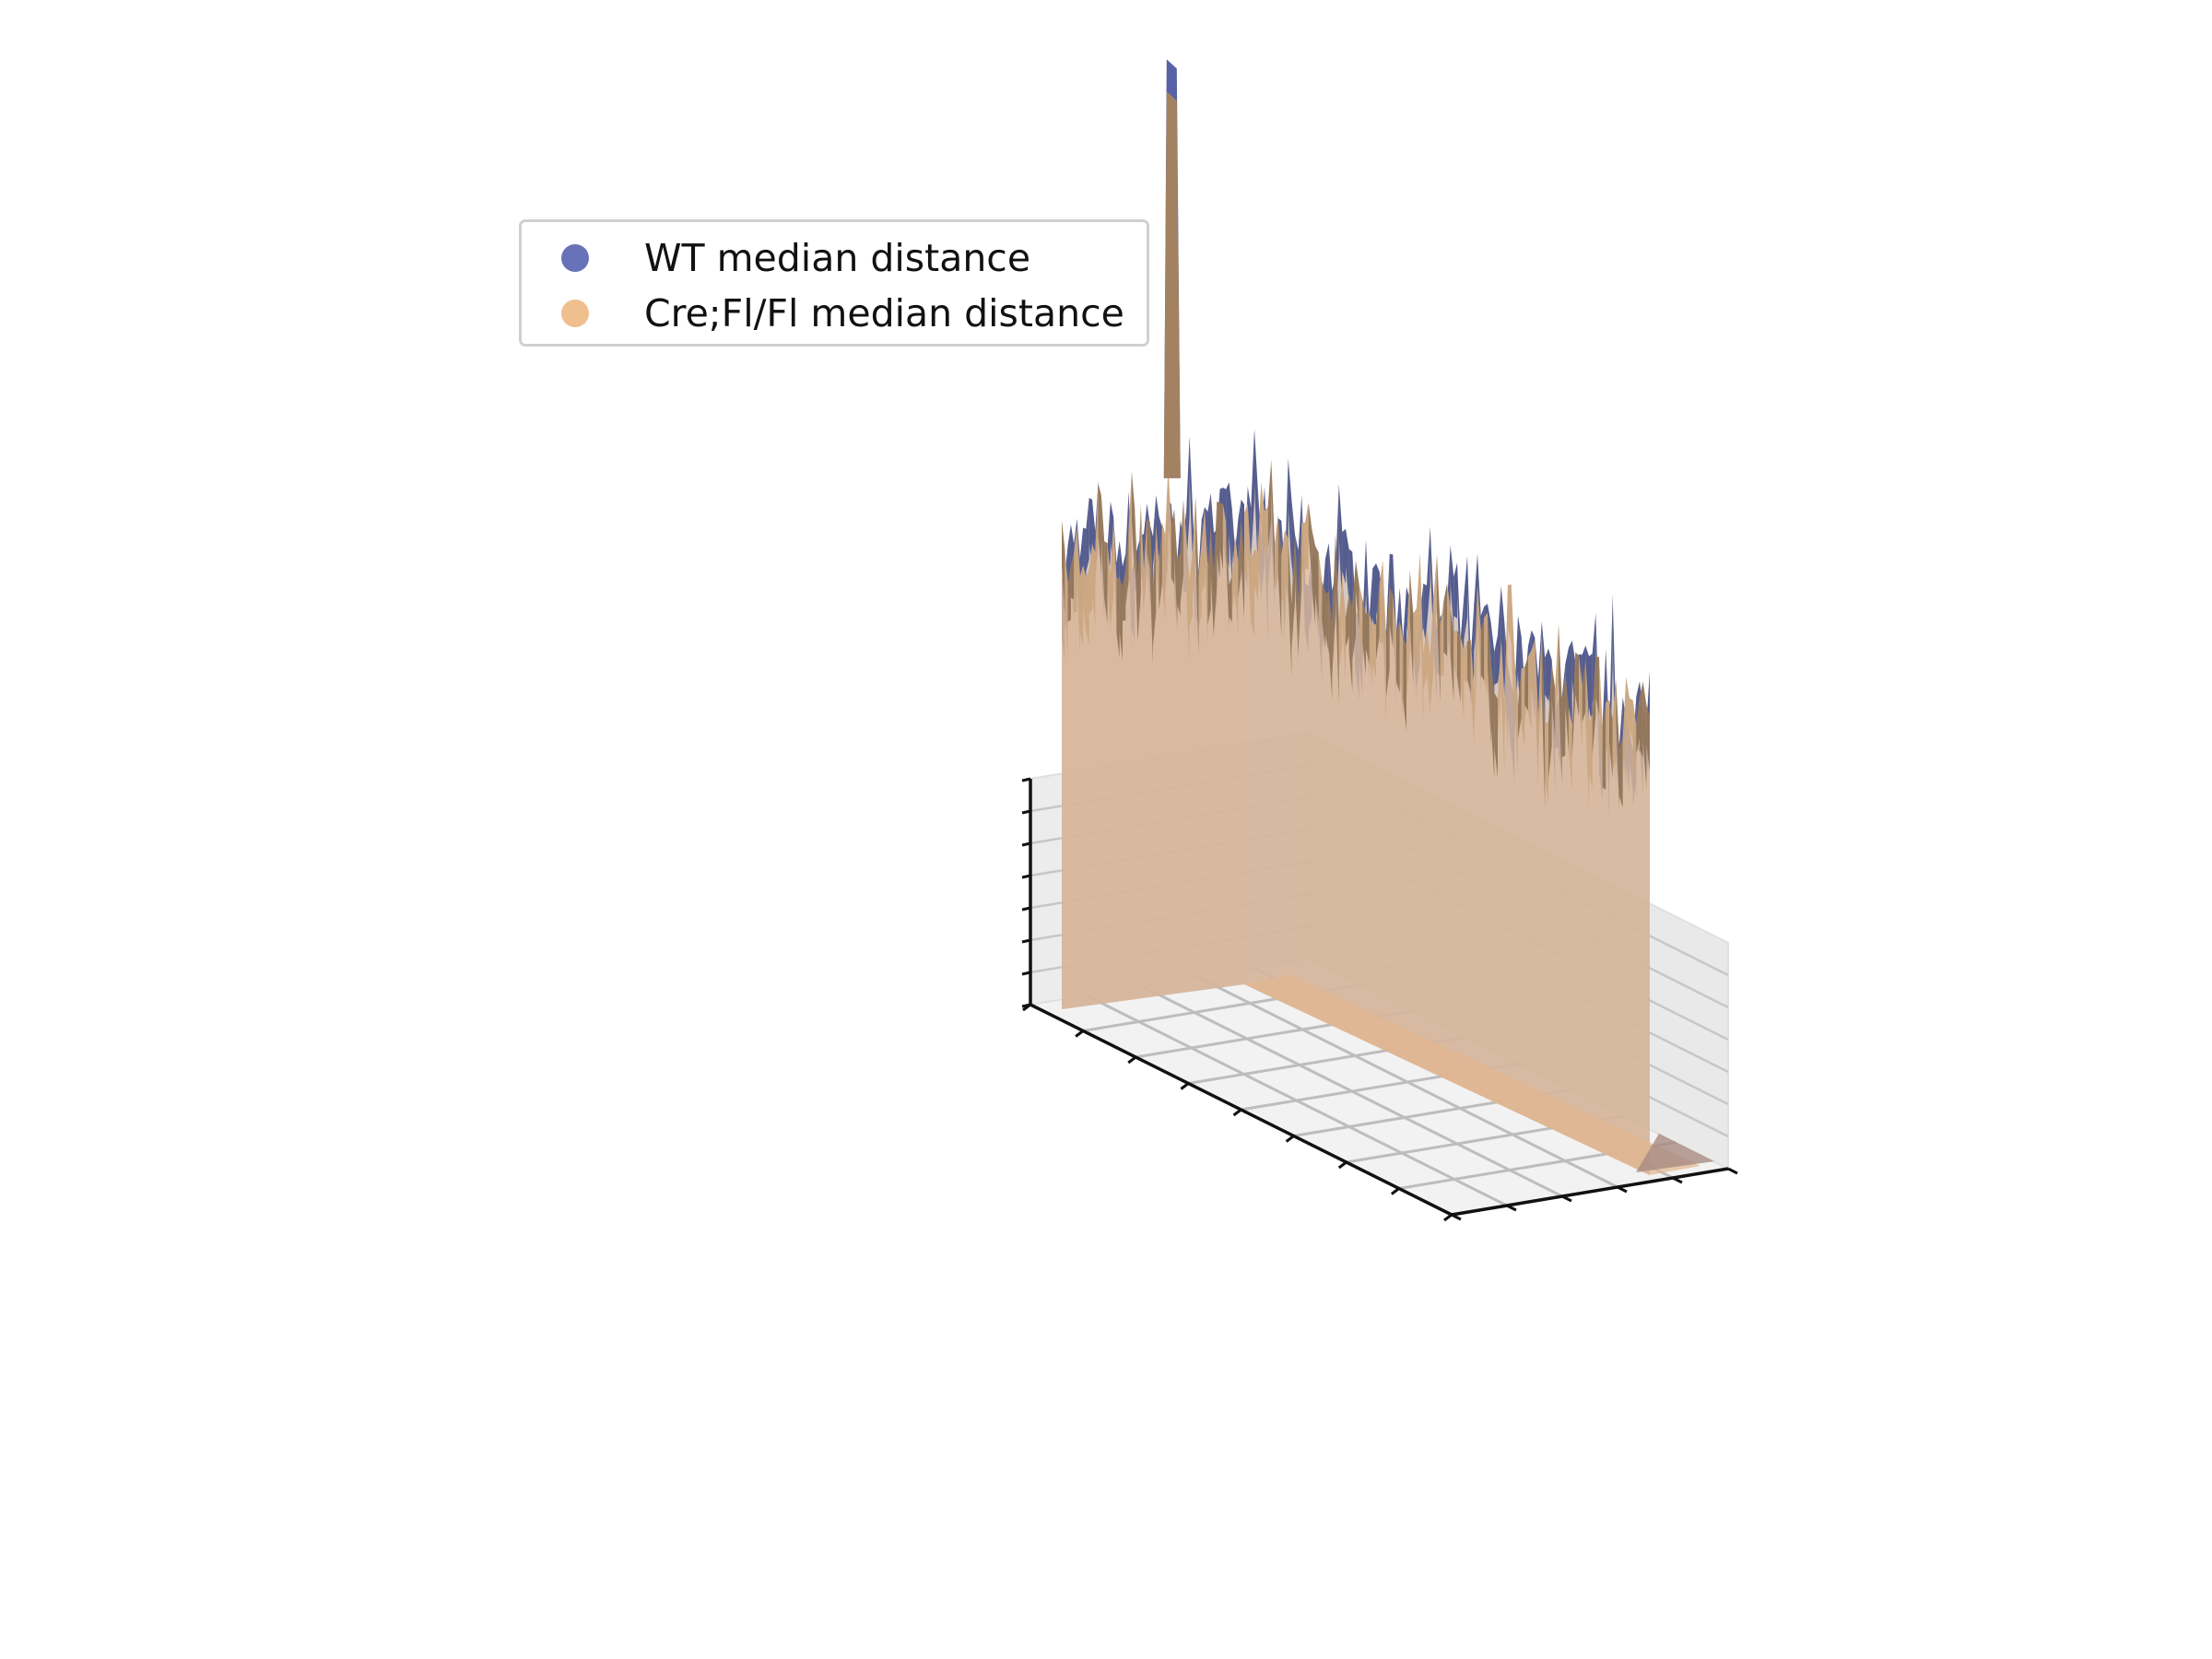 This screenshot has width=2212, height=1659. What do you see at coordinates (575, 258) in the screenshot?
I see `legend-marker-wt` at bounding box center [575, 258].